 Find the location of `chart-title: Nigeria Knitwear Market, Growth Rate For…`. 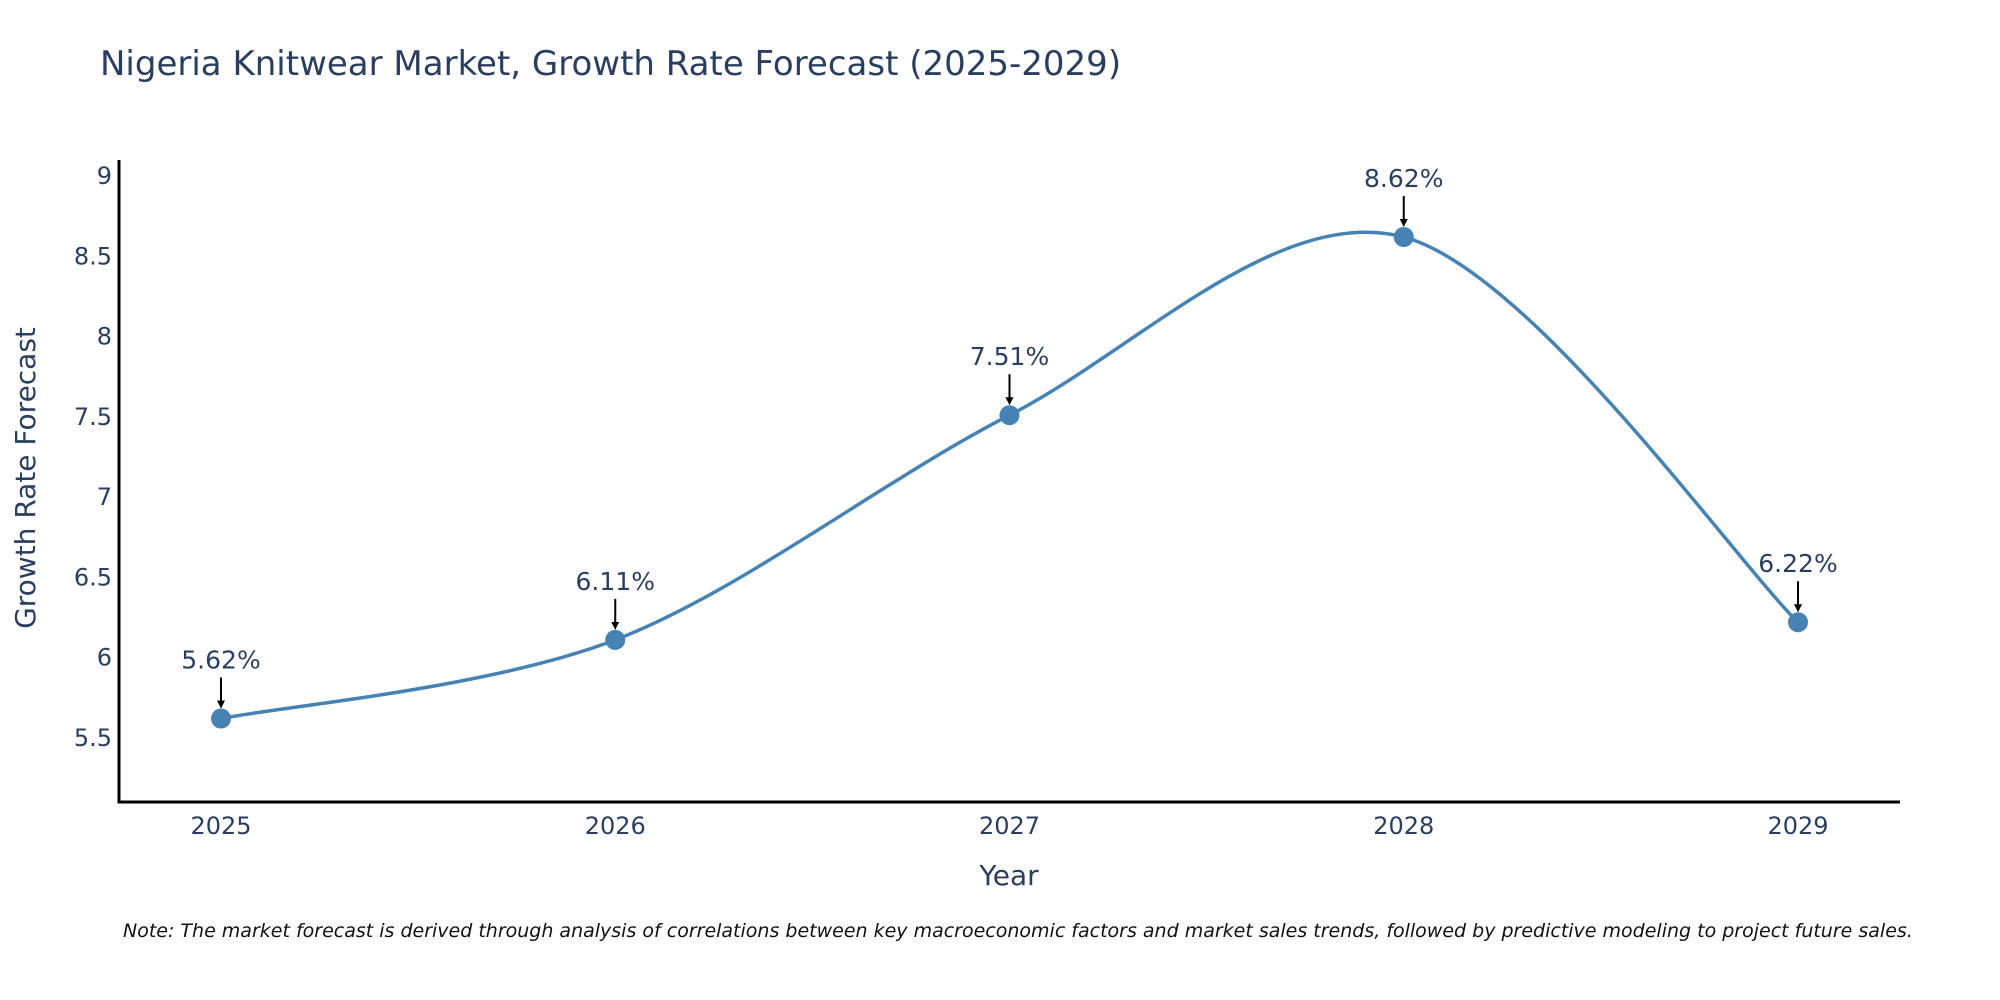

chart-title: Nigeria Knitwear Market, Growth Rate For… is located at coordinates (611, 64).